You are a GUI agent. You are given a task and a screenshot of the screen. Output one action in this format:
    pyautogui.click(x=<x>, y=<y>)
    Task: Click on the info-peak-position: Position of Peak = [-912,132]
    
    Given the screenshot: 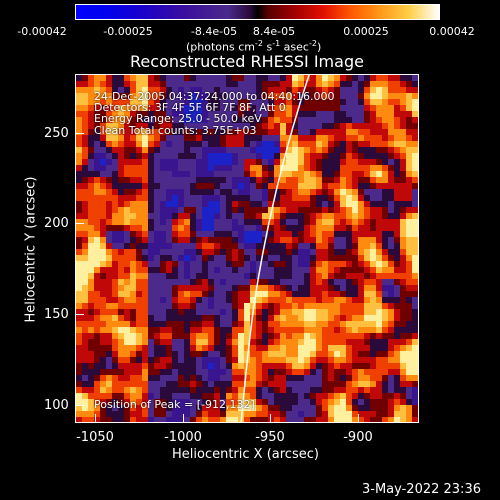 What is the action you would take?
    pyautogui.click(x=174, y=404)
    